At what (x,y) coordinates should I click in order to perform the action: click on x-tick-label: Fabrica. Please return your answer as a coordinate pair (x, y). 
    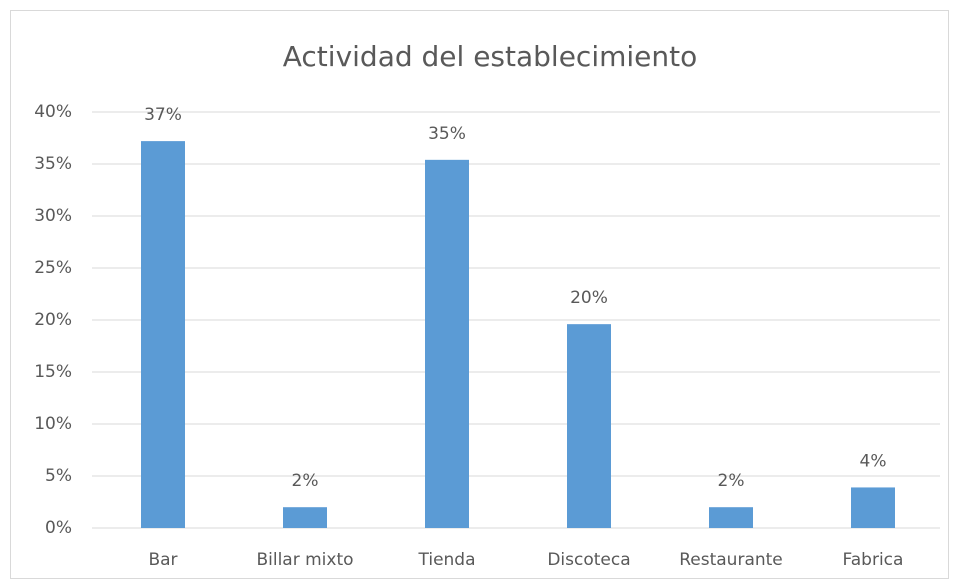
    Looking at the image, I should click on (873, 560).